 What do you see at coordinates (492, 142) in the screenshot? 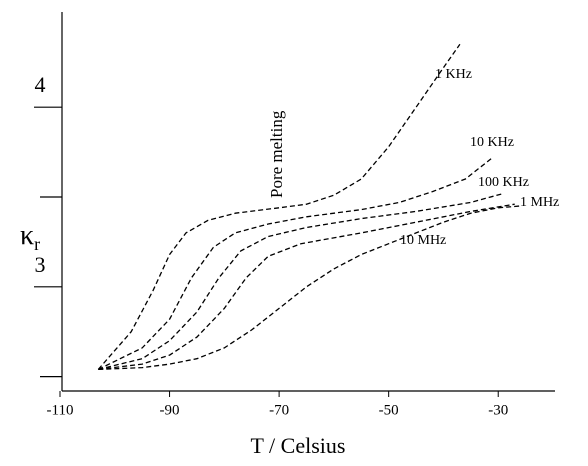
I see `series-label: 10 KHz` at bounding box center [492, 142].